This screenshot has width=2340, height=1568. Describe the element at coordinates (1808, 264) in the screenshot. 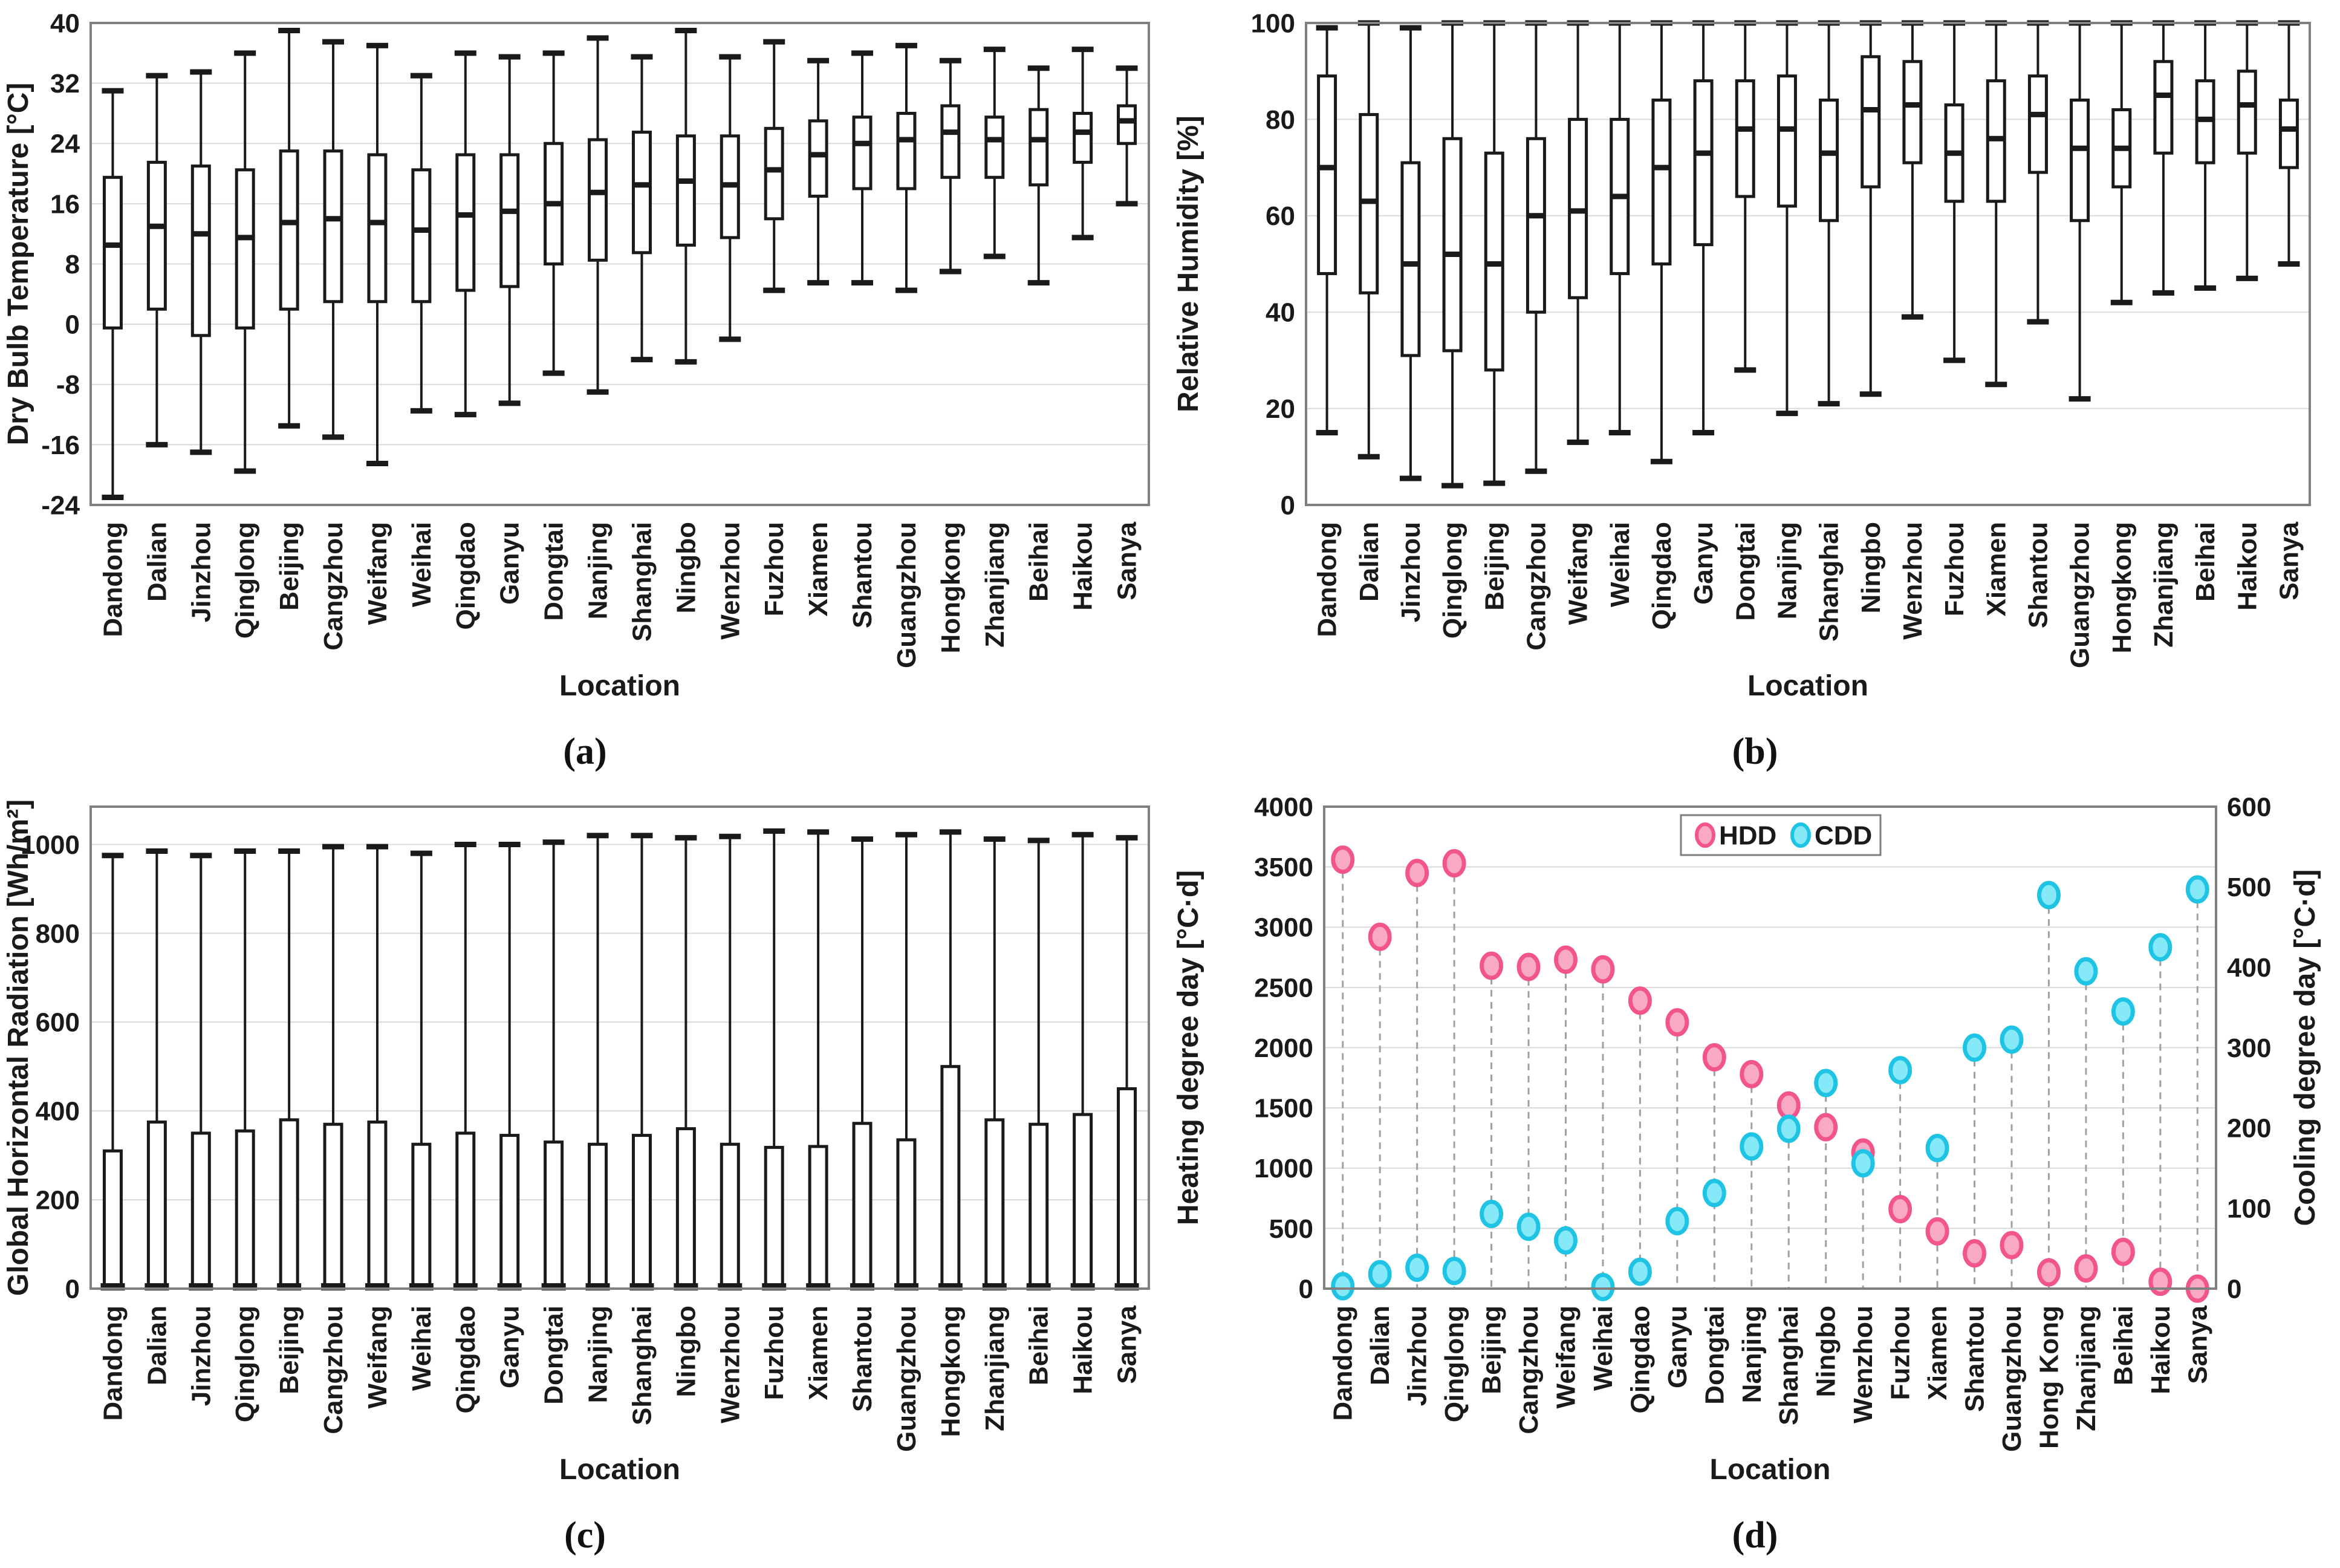

I see `gridlines` at that location.